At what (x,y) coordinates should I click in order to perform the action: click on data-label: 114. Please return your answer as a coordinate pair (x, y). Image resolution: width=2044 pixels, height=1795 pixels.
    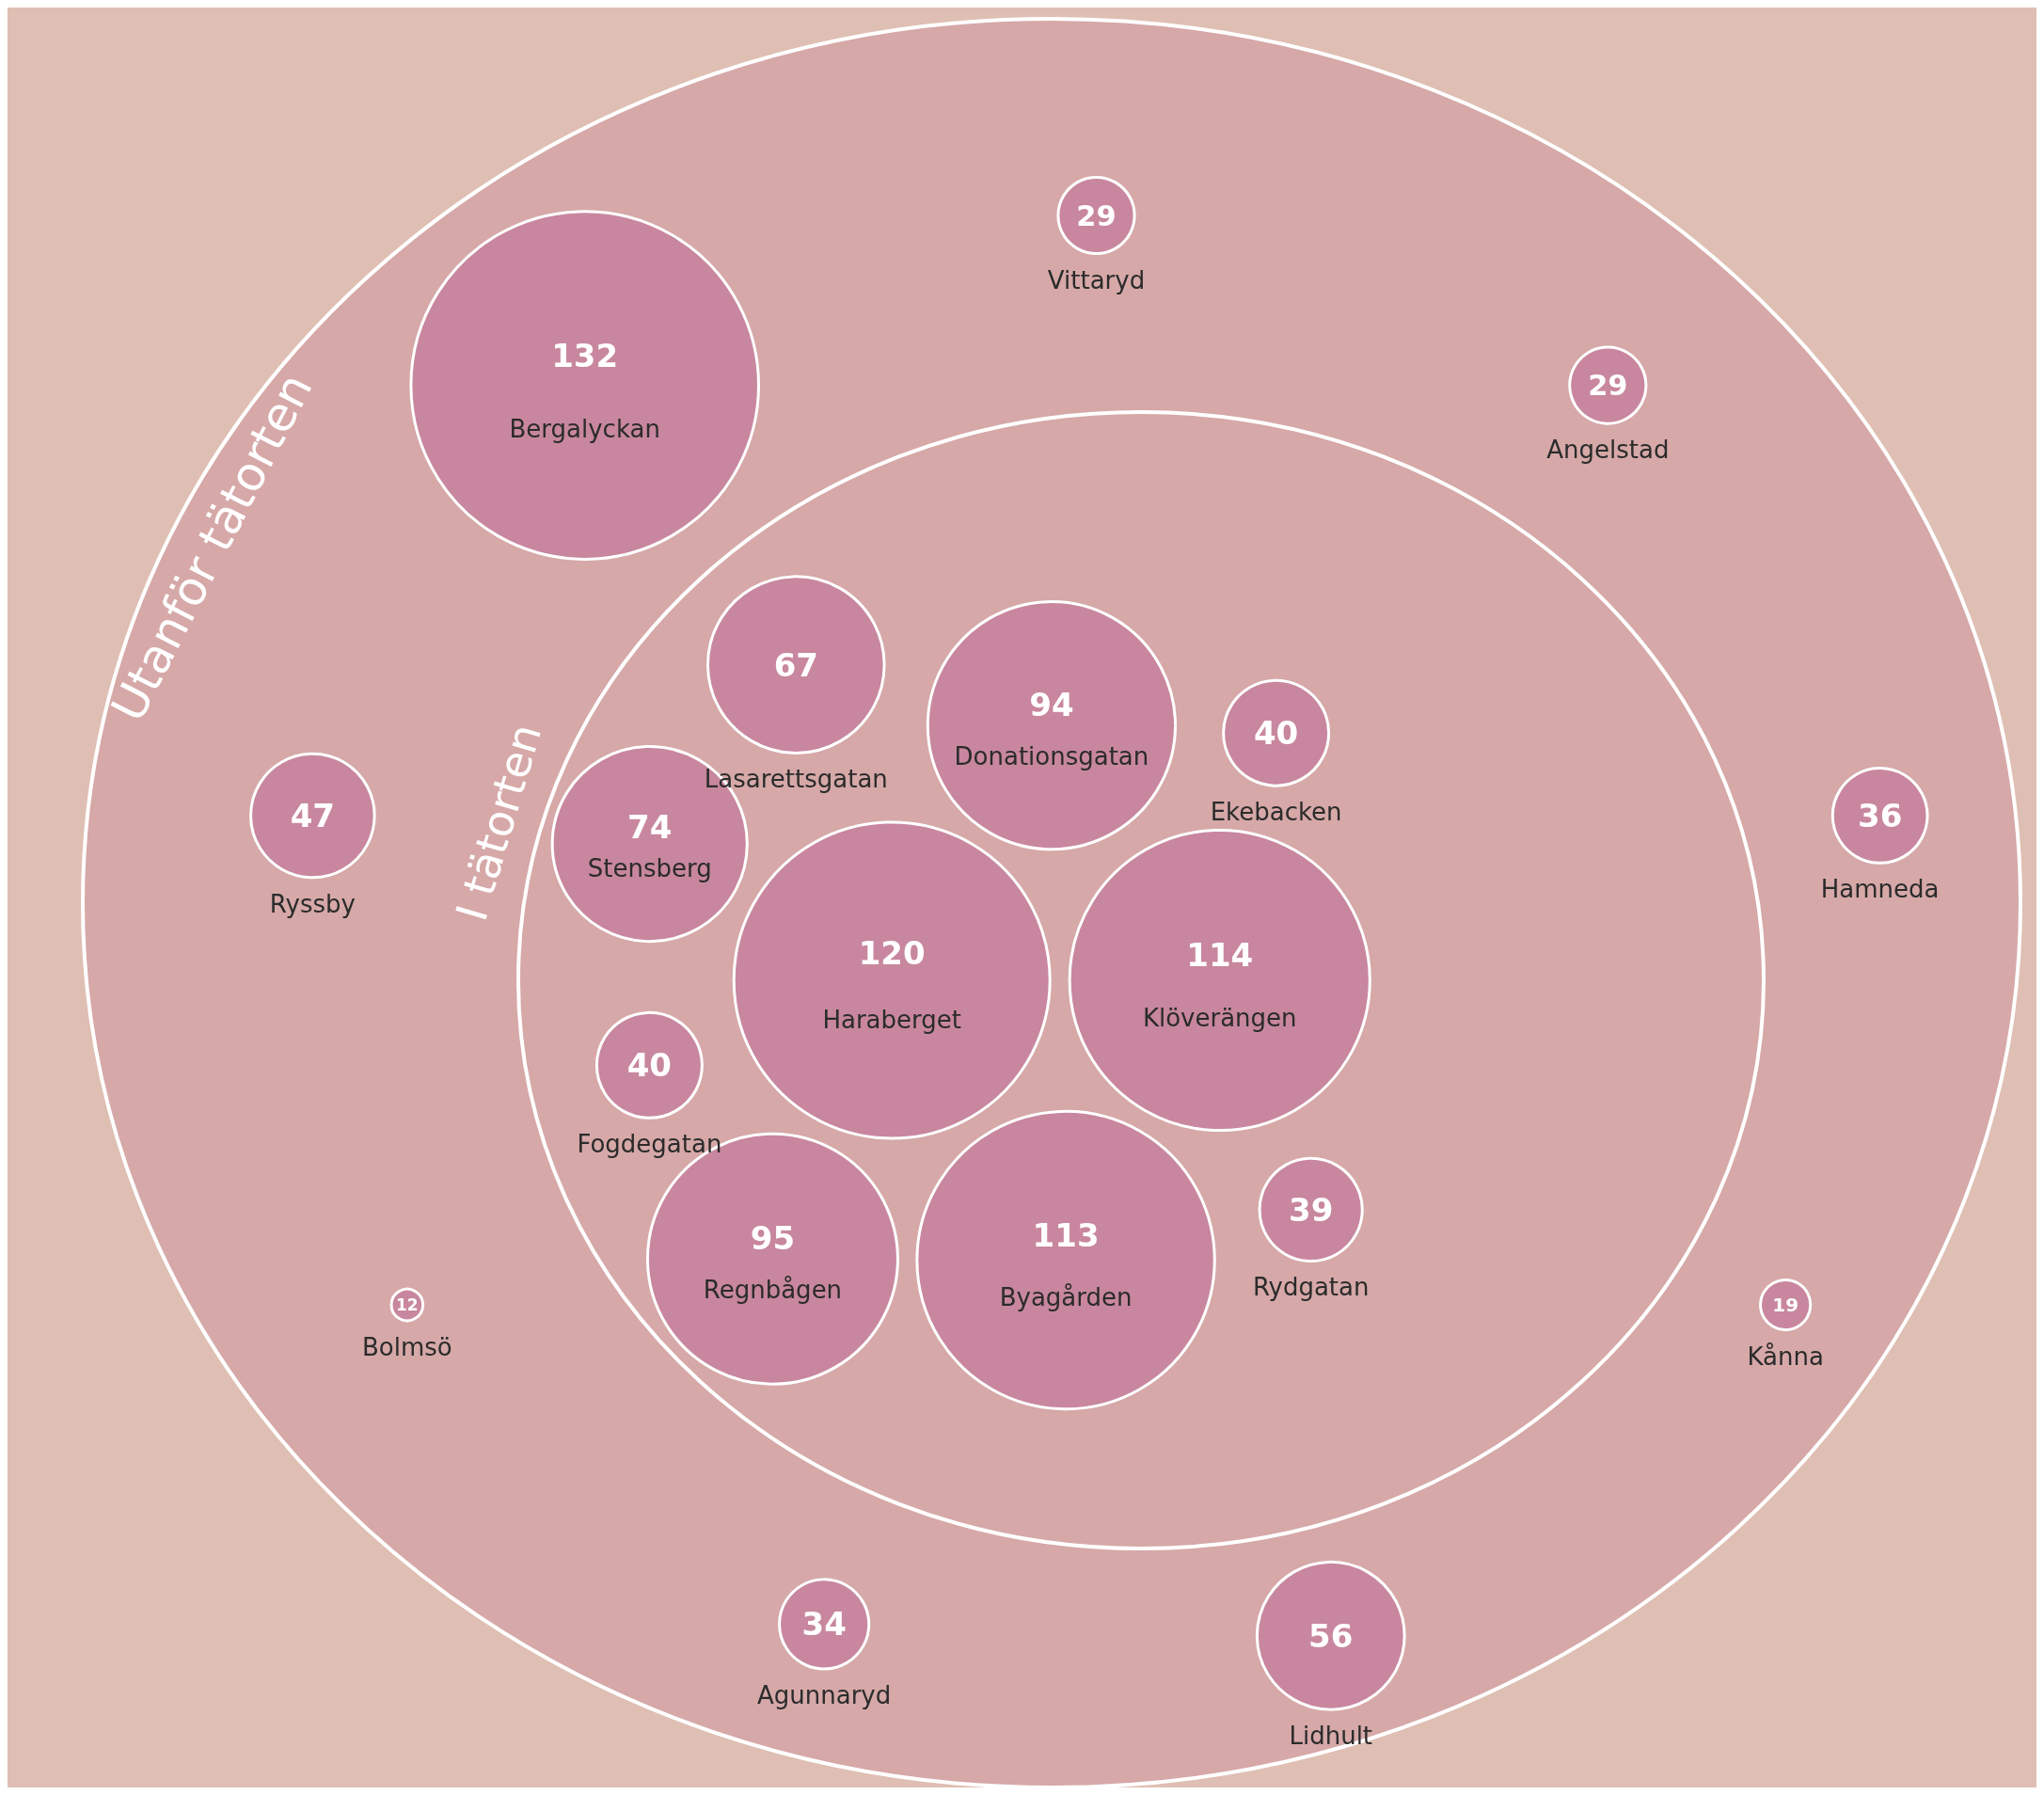
    Looking at the image, I should click on (1220, 954).